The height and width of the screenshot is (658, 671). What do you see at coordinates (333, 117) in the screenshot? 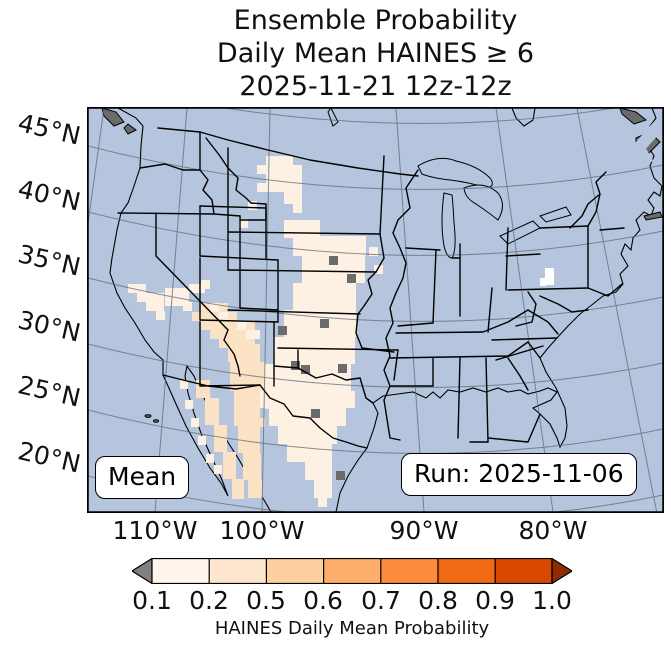
I see `lake-winnipeg` at bounding box center [333, 117].